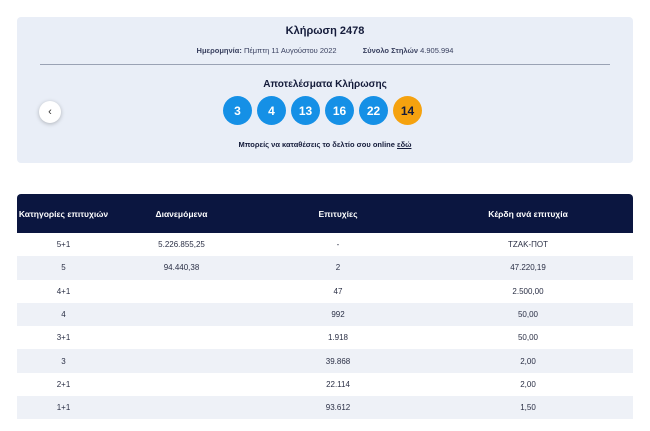 The width and height of the screenshot is (650, 431). Describe the element at coordinates (305, 110) in the screenshot. I see `number-ball: 13` at that location.